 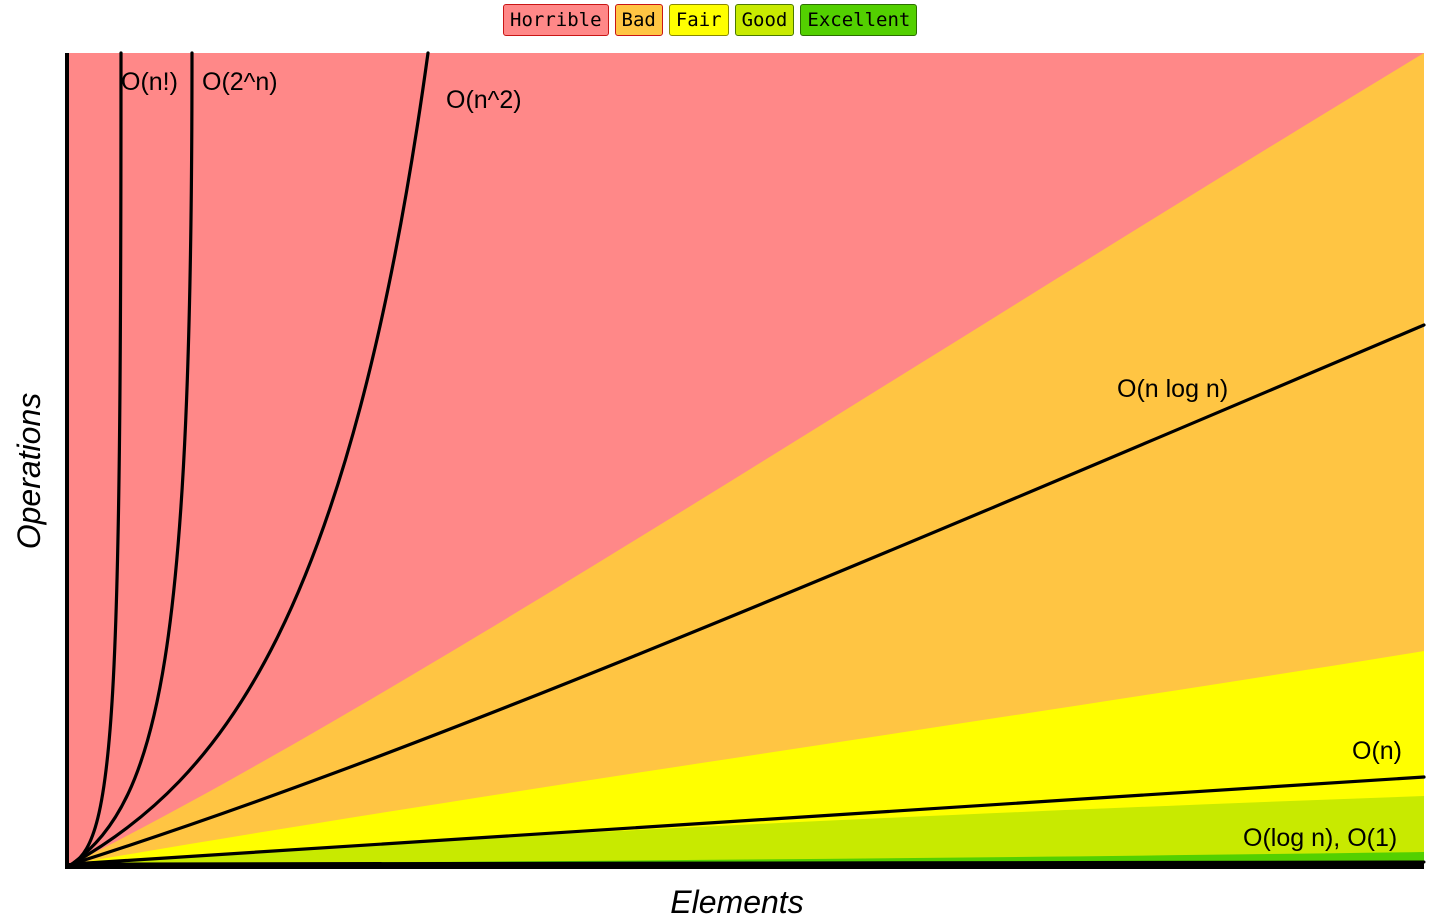 What do you see at coordinates (638, 20) in the screenshot?
I see `legend-item-bad: Bad` at bounding box center [638, 20].